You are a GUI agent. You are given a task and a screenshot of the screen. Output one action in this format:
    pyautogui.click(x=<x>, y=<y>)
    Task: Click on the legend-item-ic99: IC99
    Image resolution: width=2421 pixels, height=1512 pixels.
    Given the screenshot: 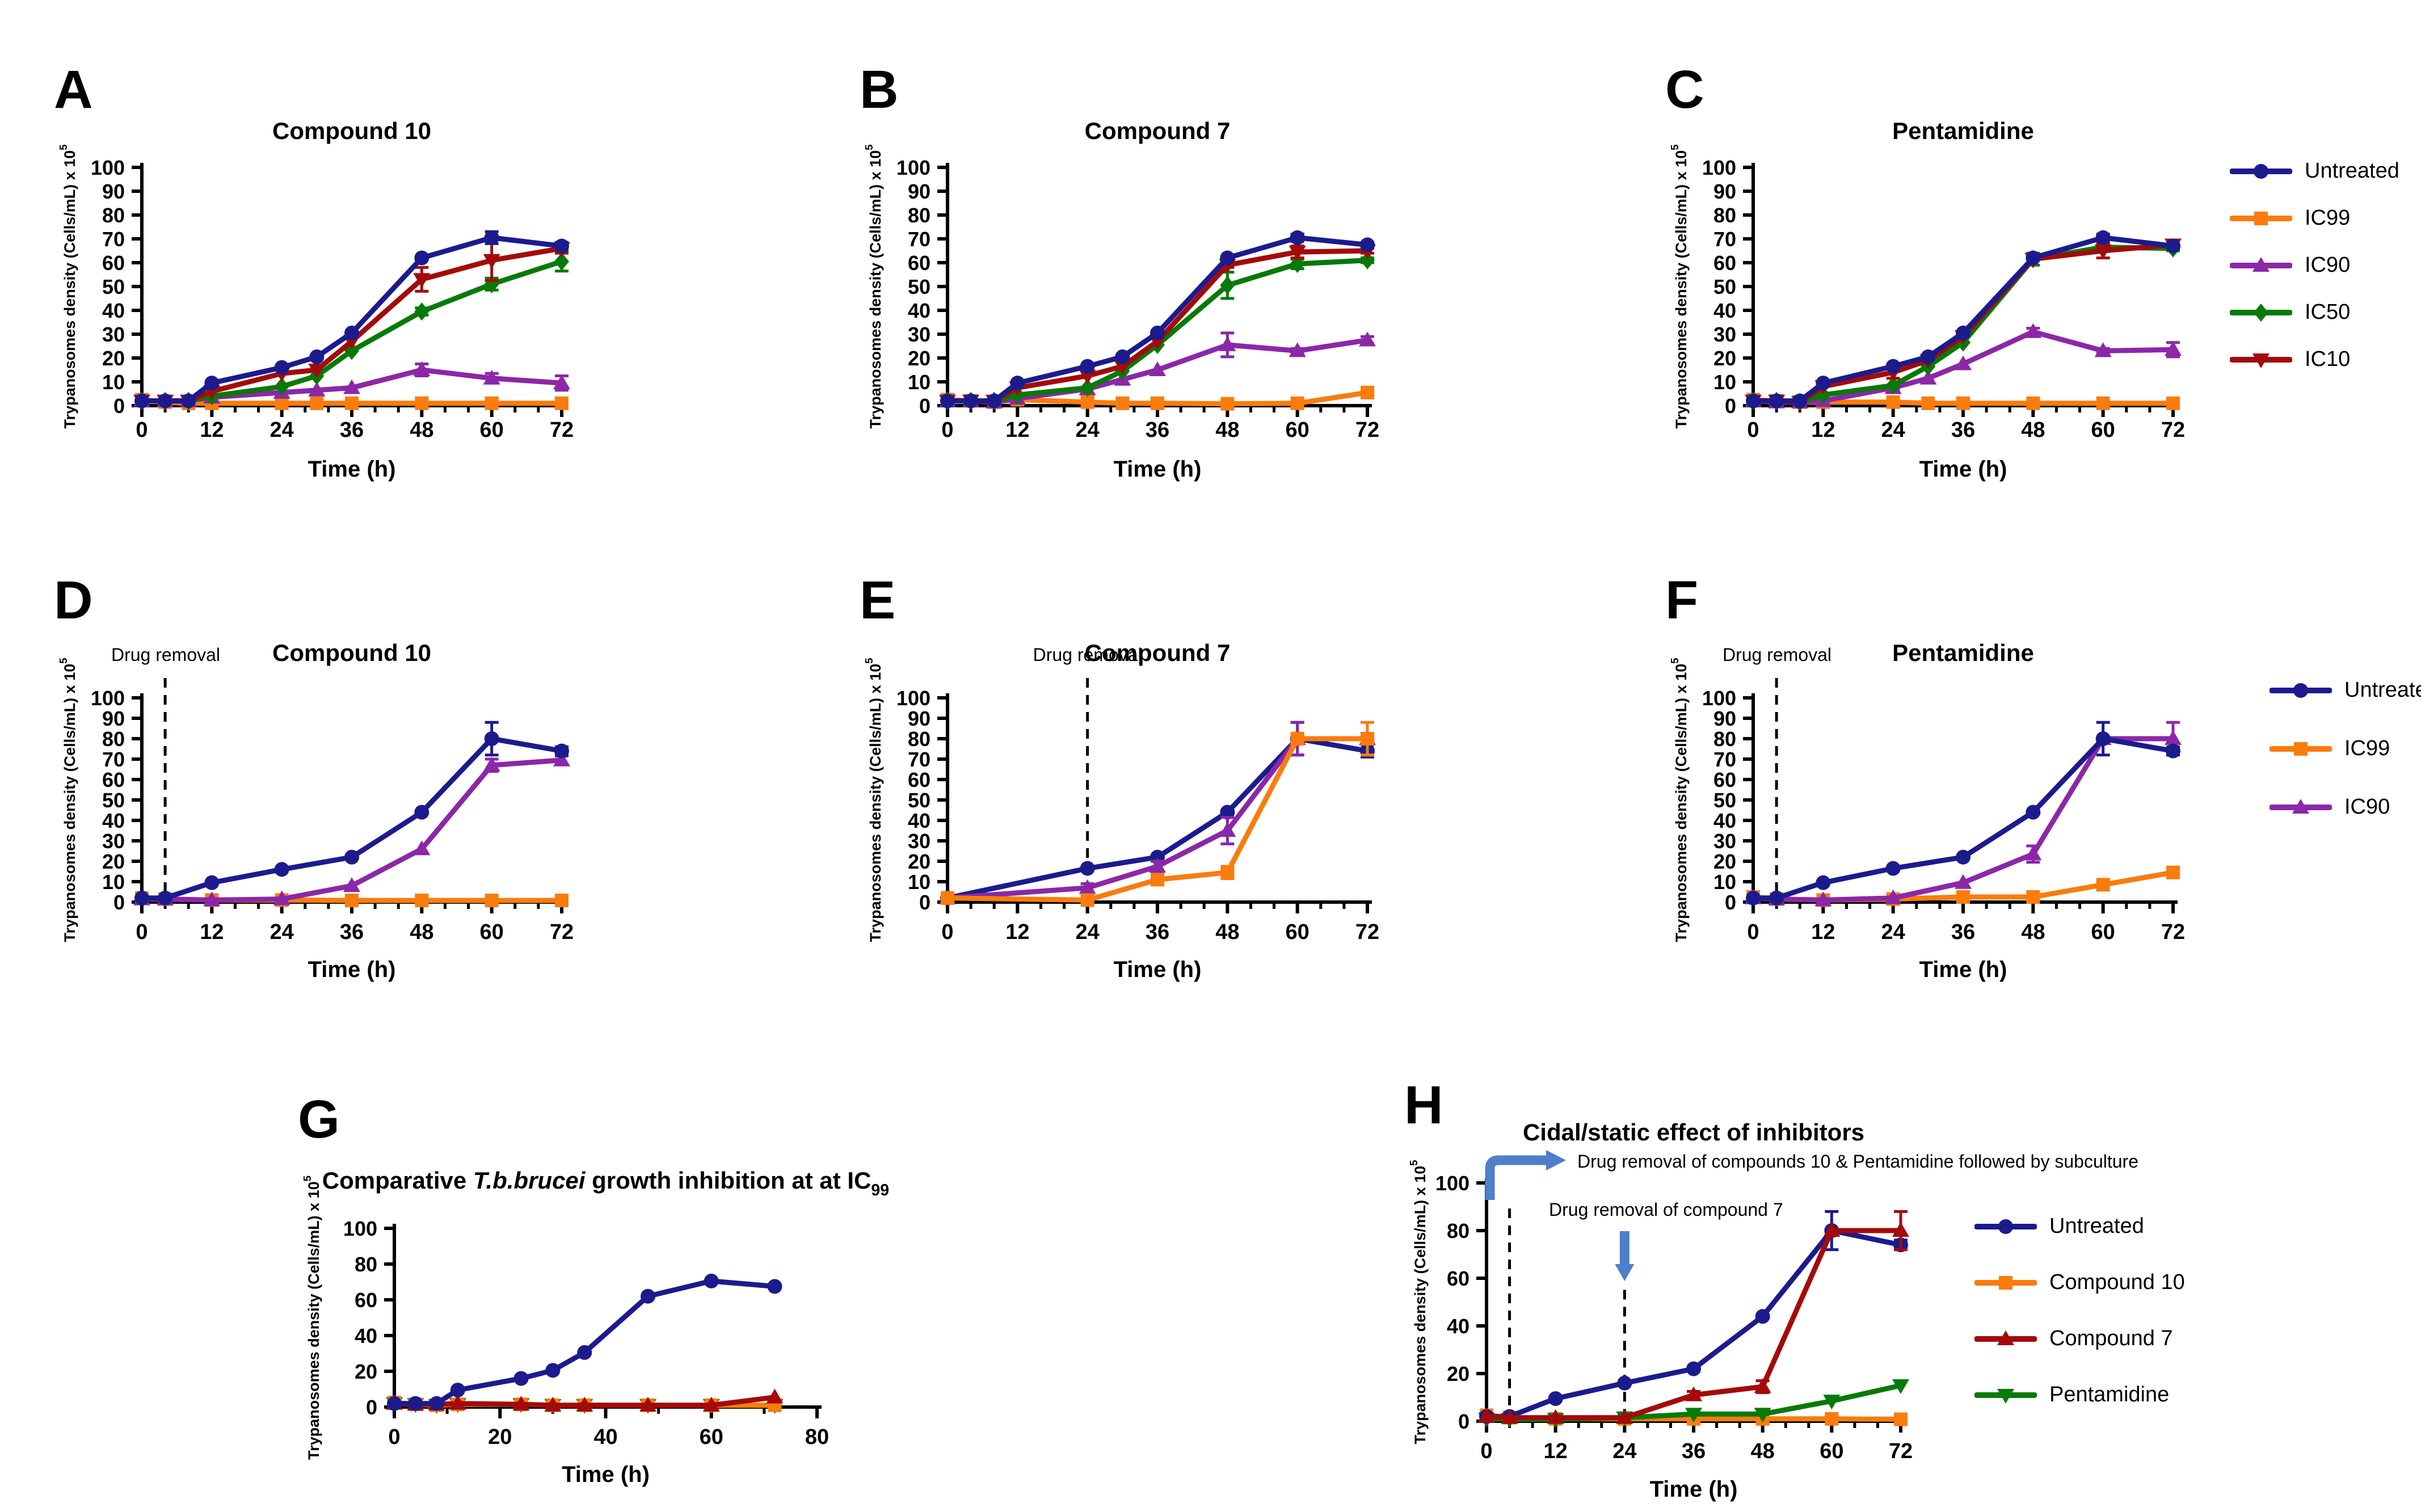 What is the action you would take?
    pyautogui.click(x=2314, y=218)
    